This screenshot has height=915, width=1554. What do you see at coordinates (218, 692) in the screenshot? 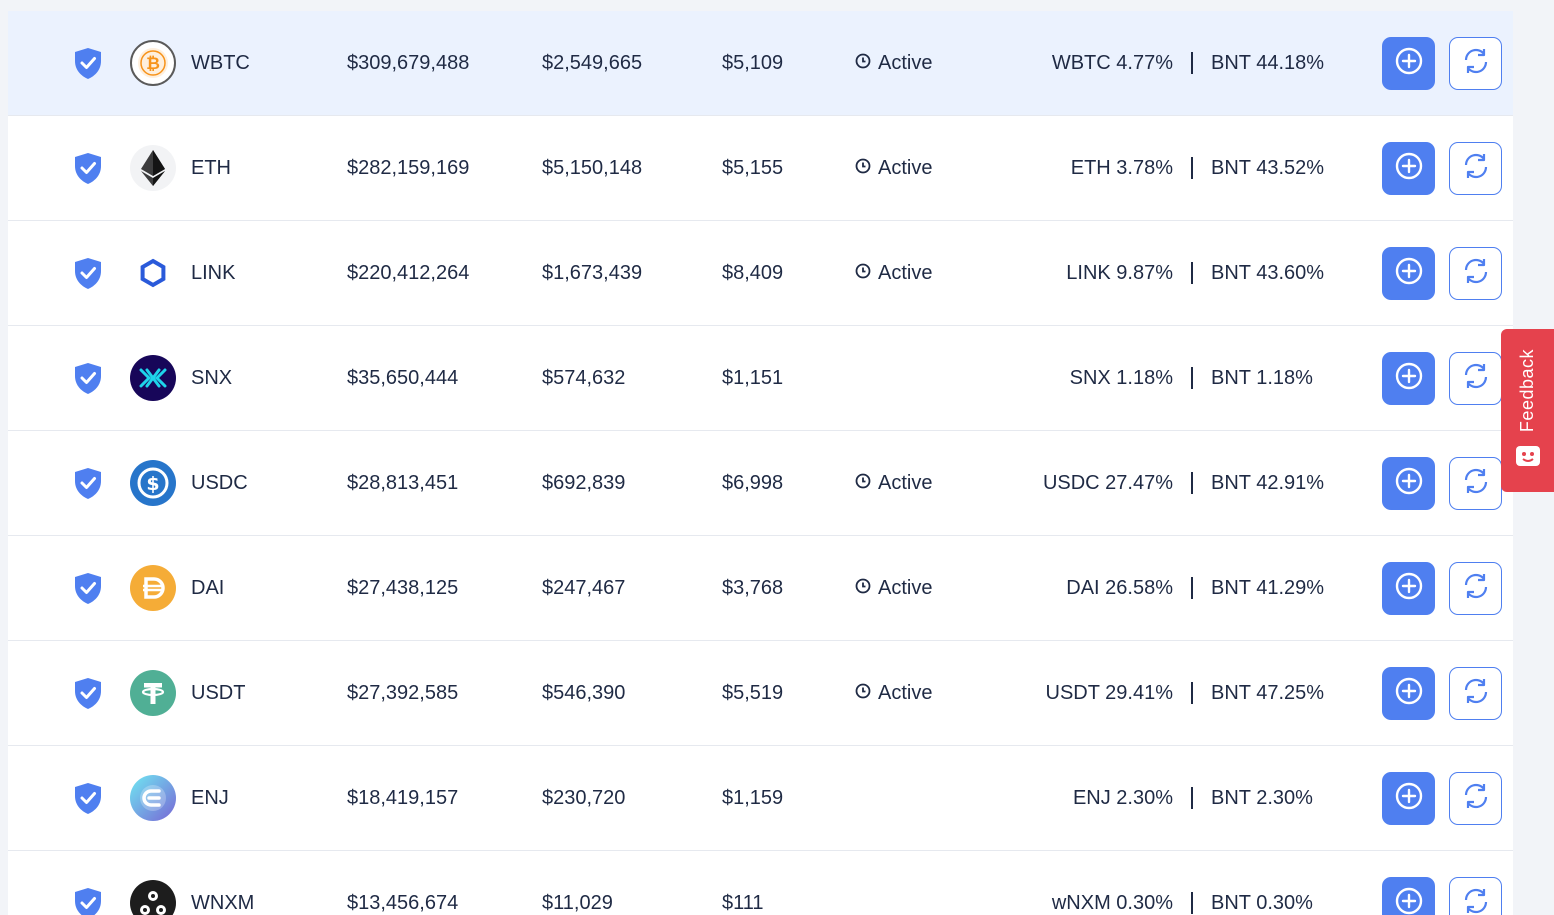
I see `pool-symbol: USDT` at bounding box center [218, 692].